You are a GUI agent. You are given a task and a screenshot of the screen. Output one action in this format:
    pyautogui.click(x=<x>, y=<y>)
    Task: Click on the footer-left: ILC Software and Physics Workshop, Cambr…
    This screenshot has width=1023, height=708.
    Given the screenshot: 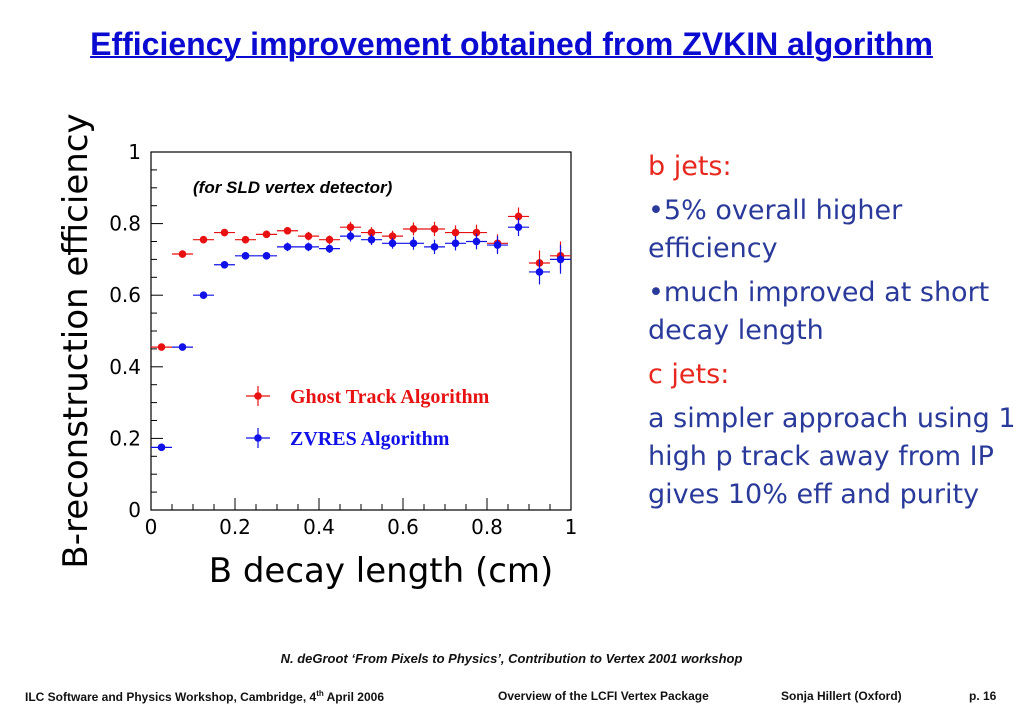 What is the action you would take?
    pyautogui.click(x=204, y=696)
    